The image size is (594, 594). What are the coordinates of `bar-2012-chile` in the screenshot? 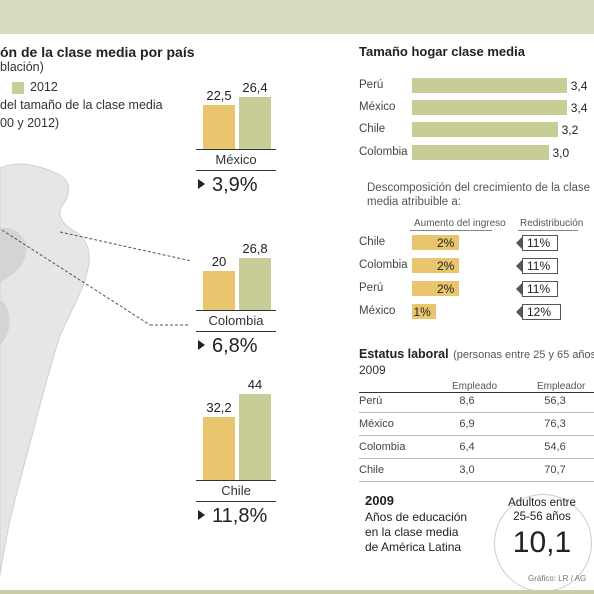 It's located at (255, 437).